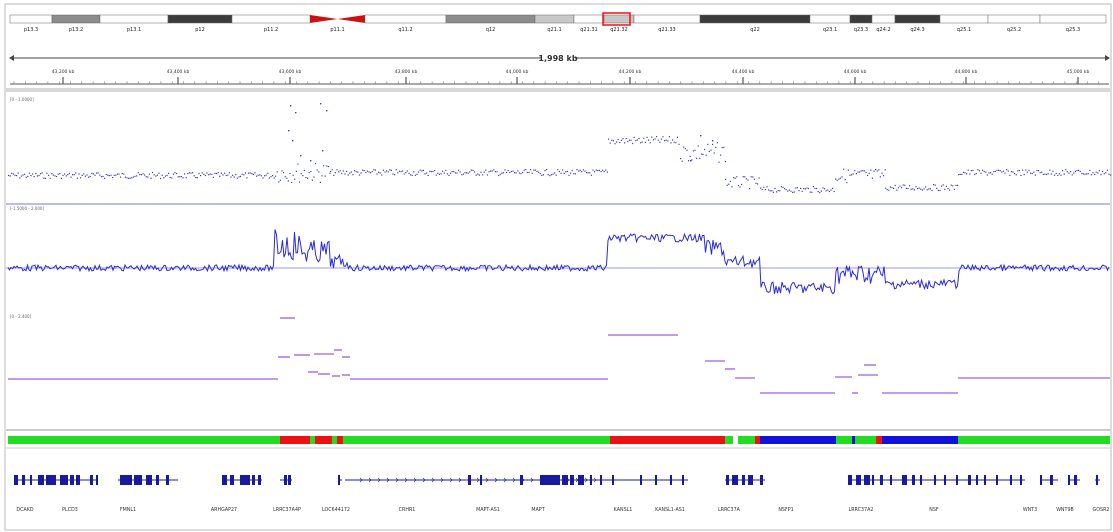 The image size is (1113, 532). What do you see at coordinates (336, 510) in the screenshot?
I see `gene-label: LOC644172` at bounding box center [336, 510].